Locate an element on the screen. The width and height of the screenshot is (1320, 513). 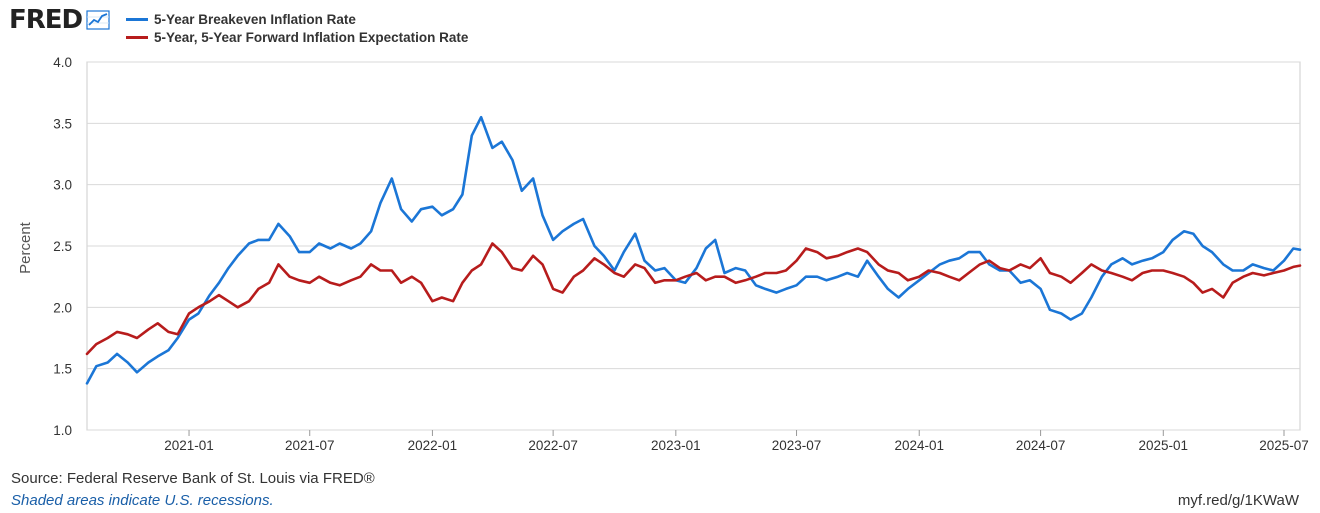
x-tick-label: 2022-01 is located at coordinates (433, 445).